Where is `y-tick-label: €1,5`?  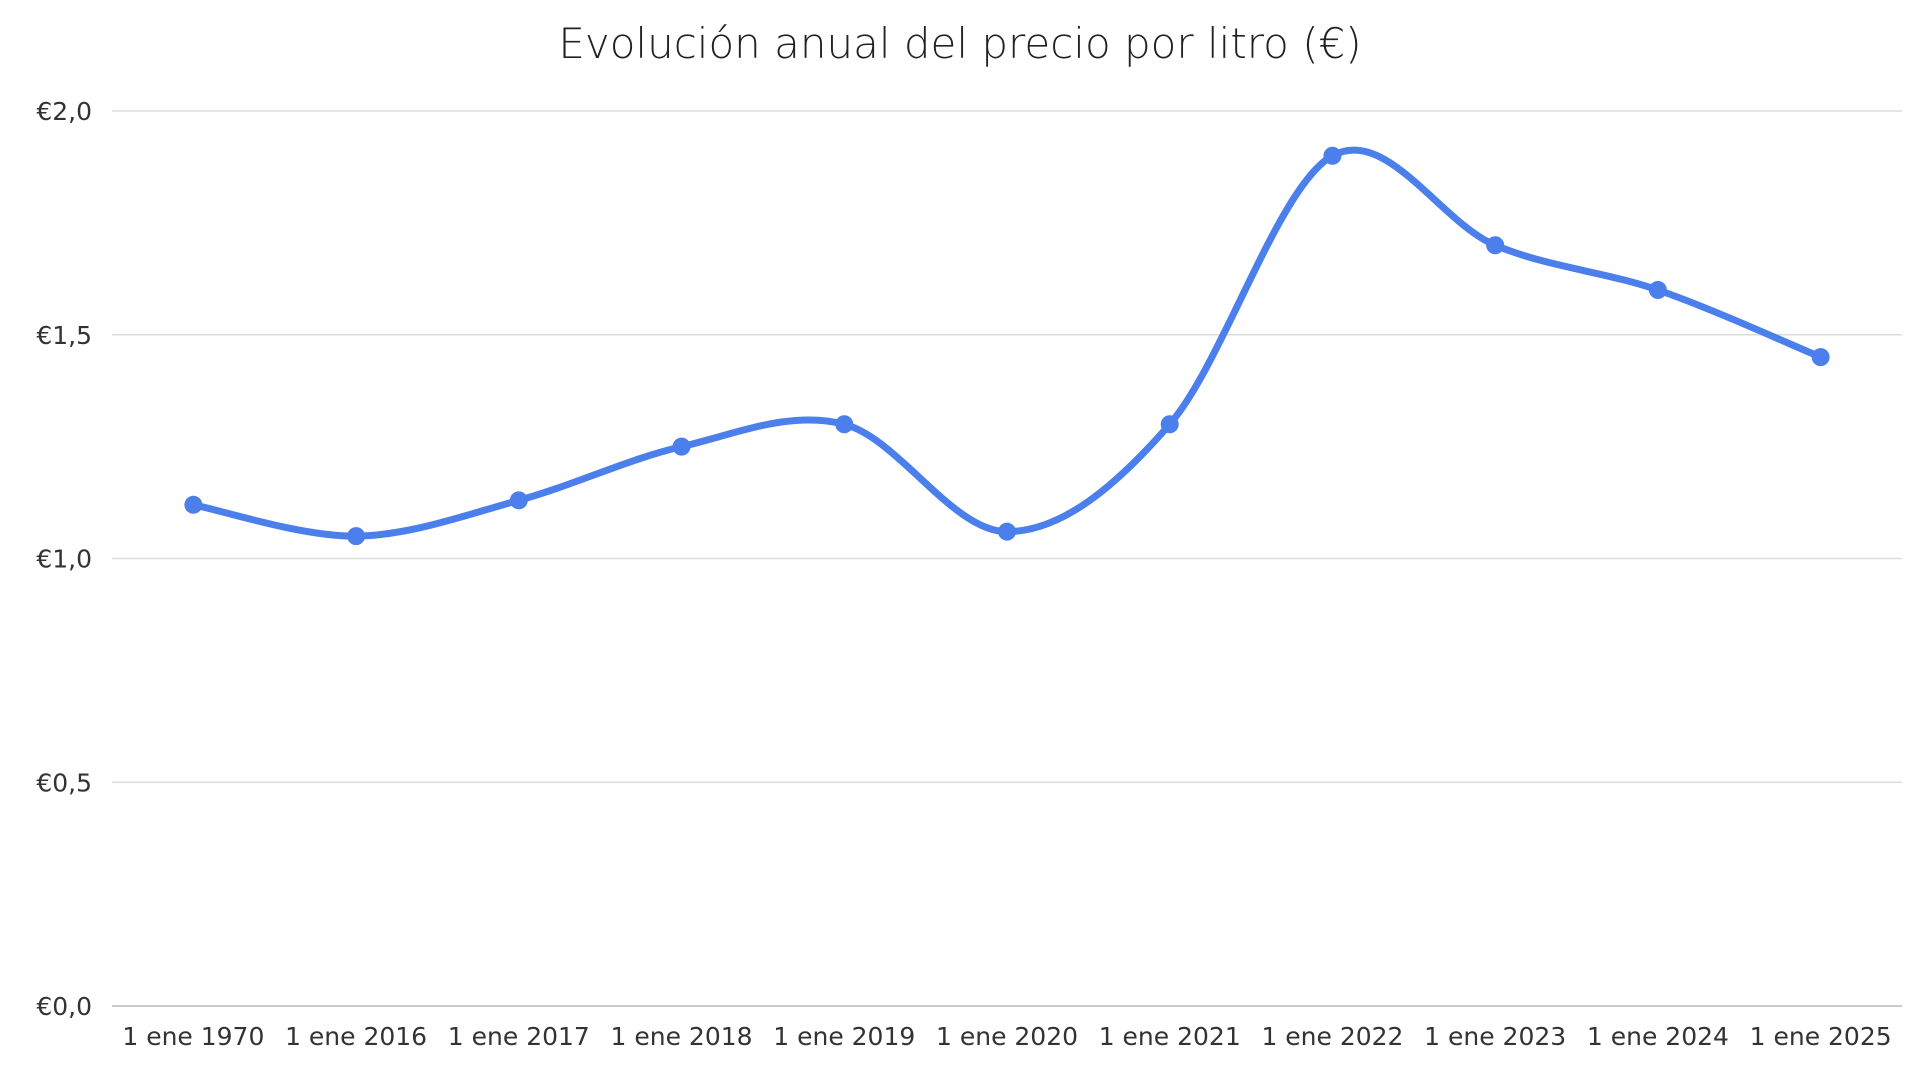
y-tick-label: €1,5 is located at coordinates (64, 335).